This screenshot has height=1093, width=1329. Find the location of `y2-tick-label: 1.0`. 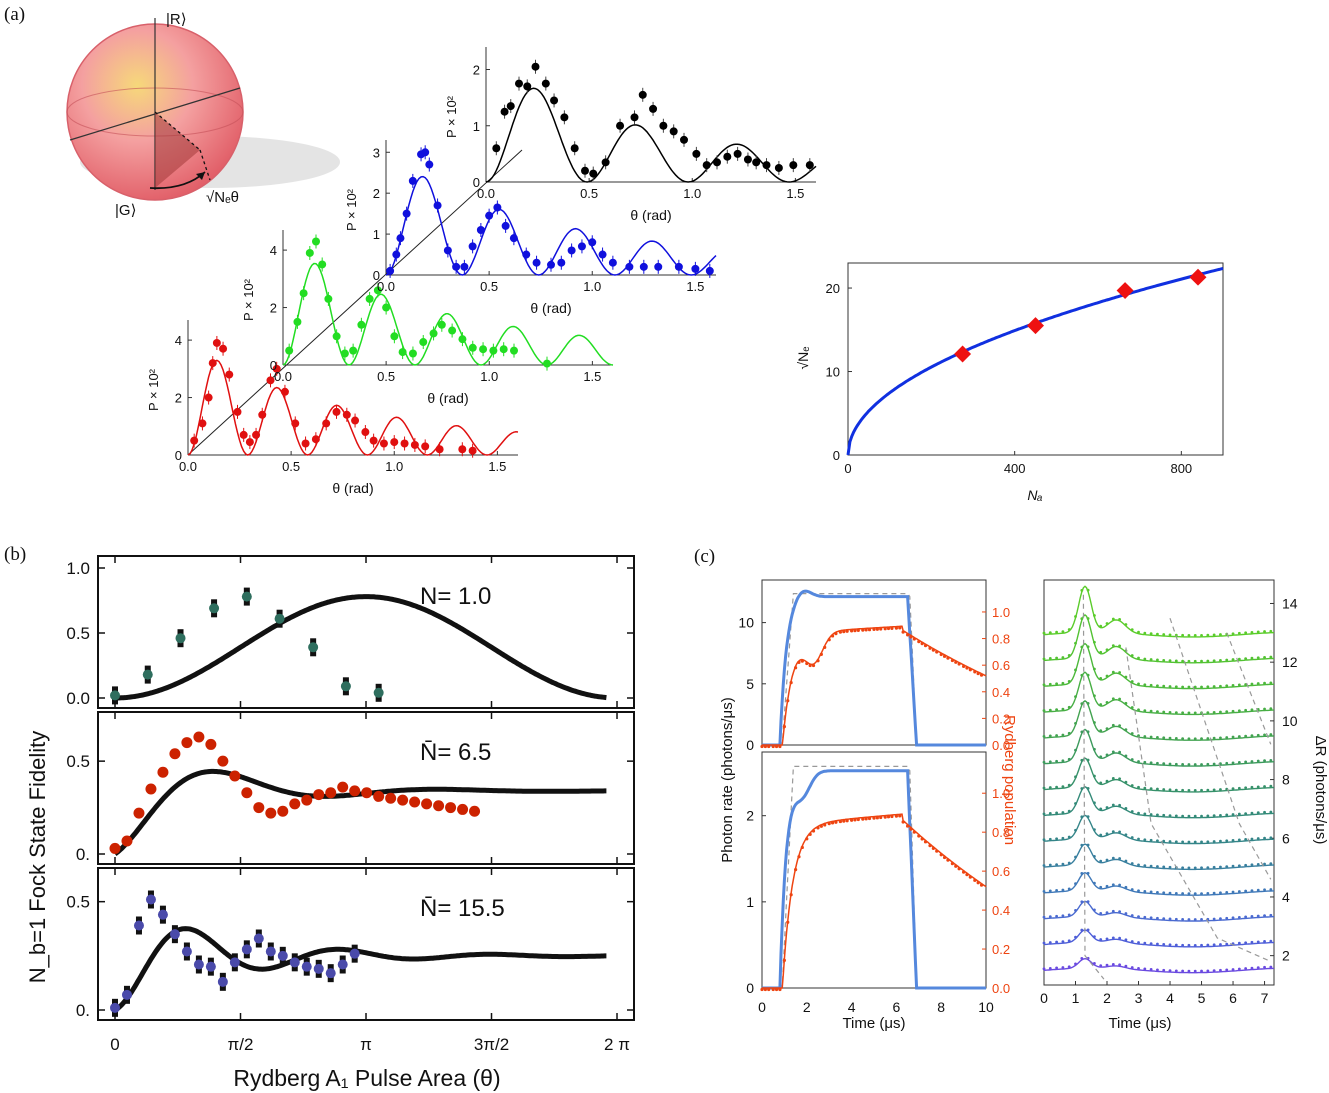

y2-tick-label: 1.0 is located at coordinates (1001, 793).